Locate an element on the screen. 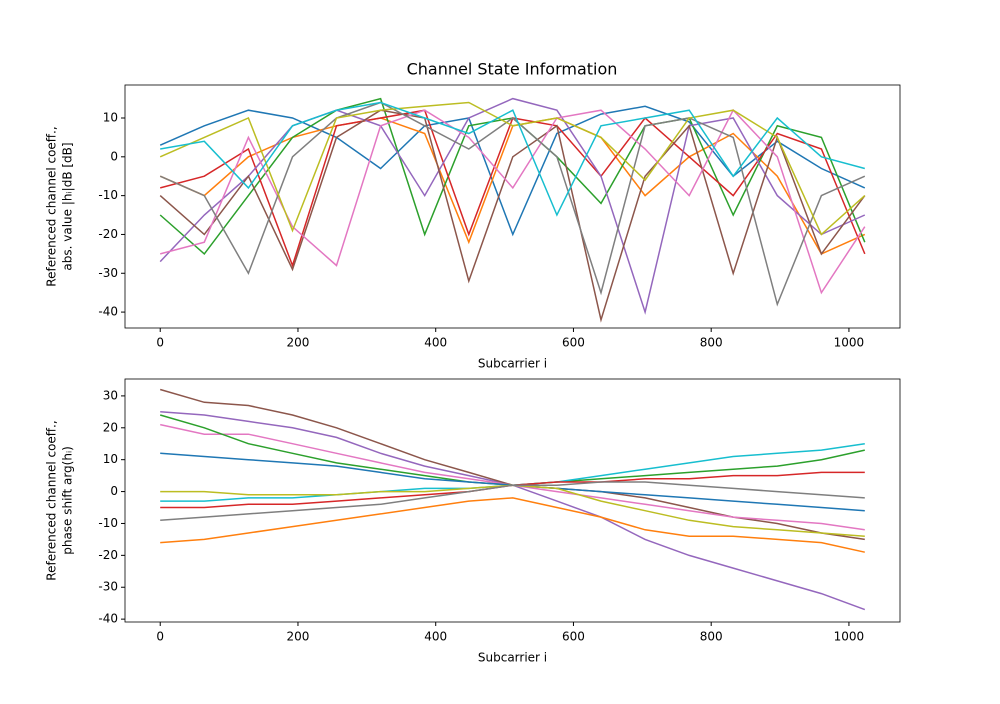 This screenshot has width=1000, height=704. y-tick-label: 20 is located at coordinates (110, 427).